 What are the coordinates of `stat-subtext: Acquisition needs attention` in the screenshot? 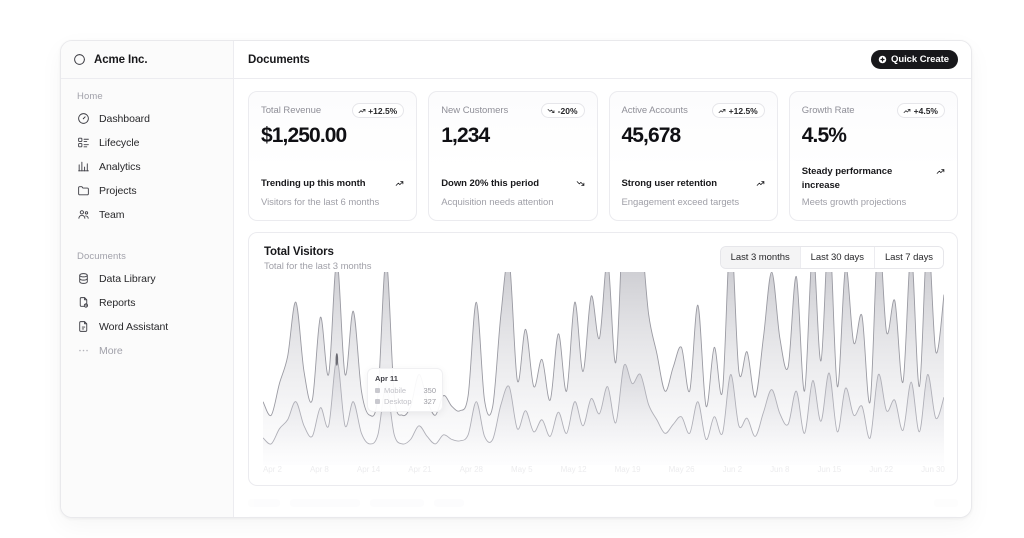 It's located at (497, 202).